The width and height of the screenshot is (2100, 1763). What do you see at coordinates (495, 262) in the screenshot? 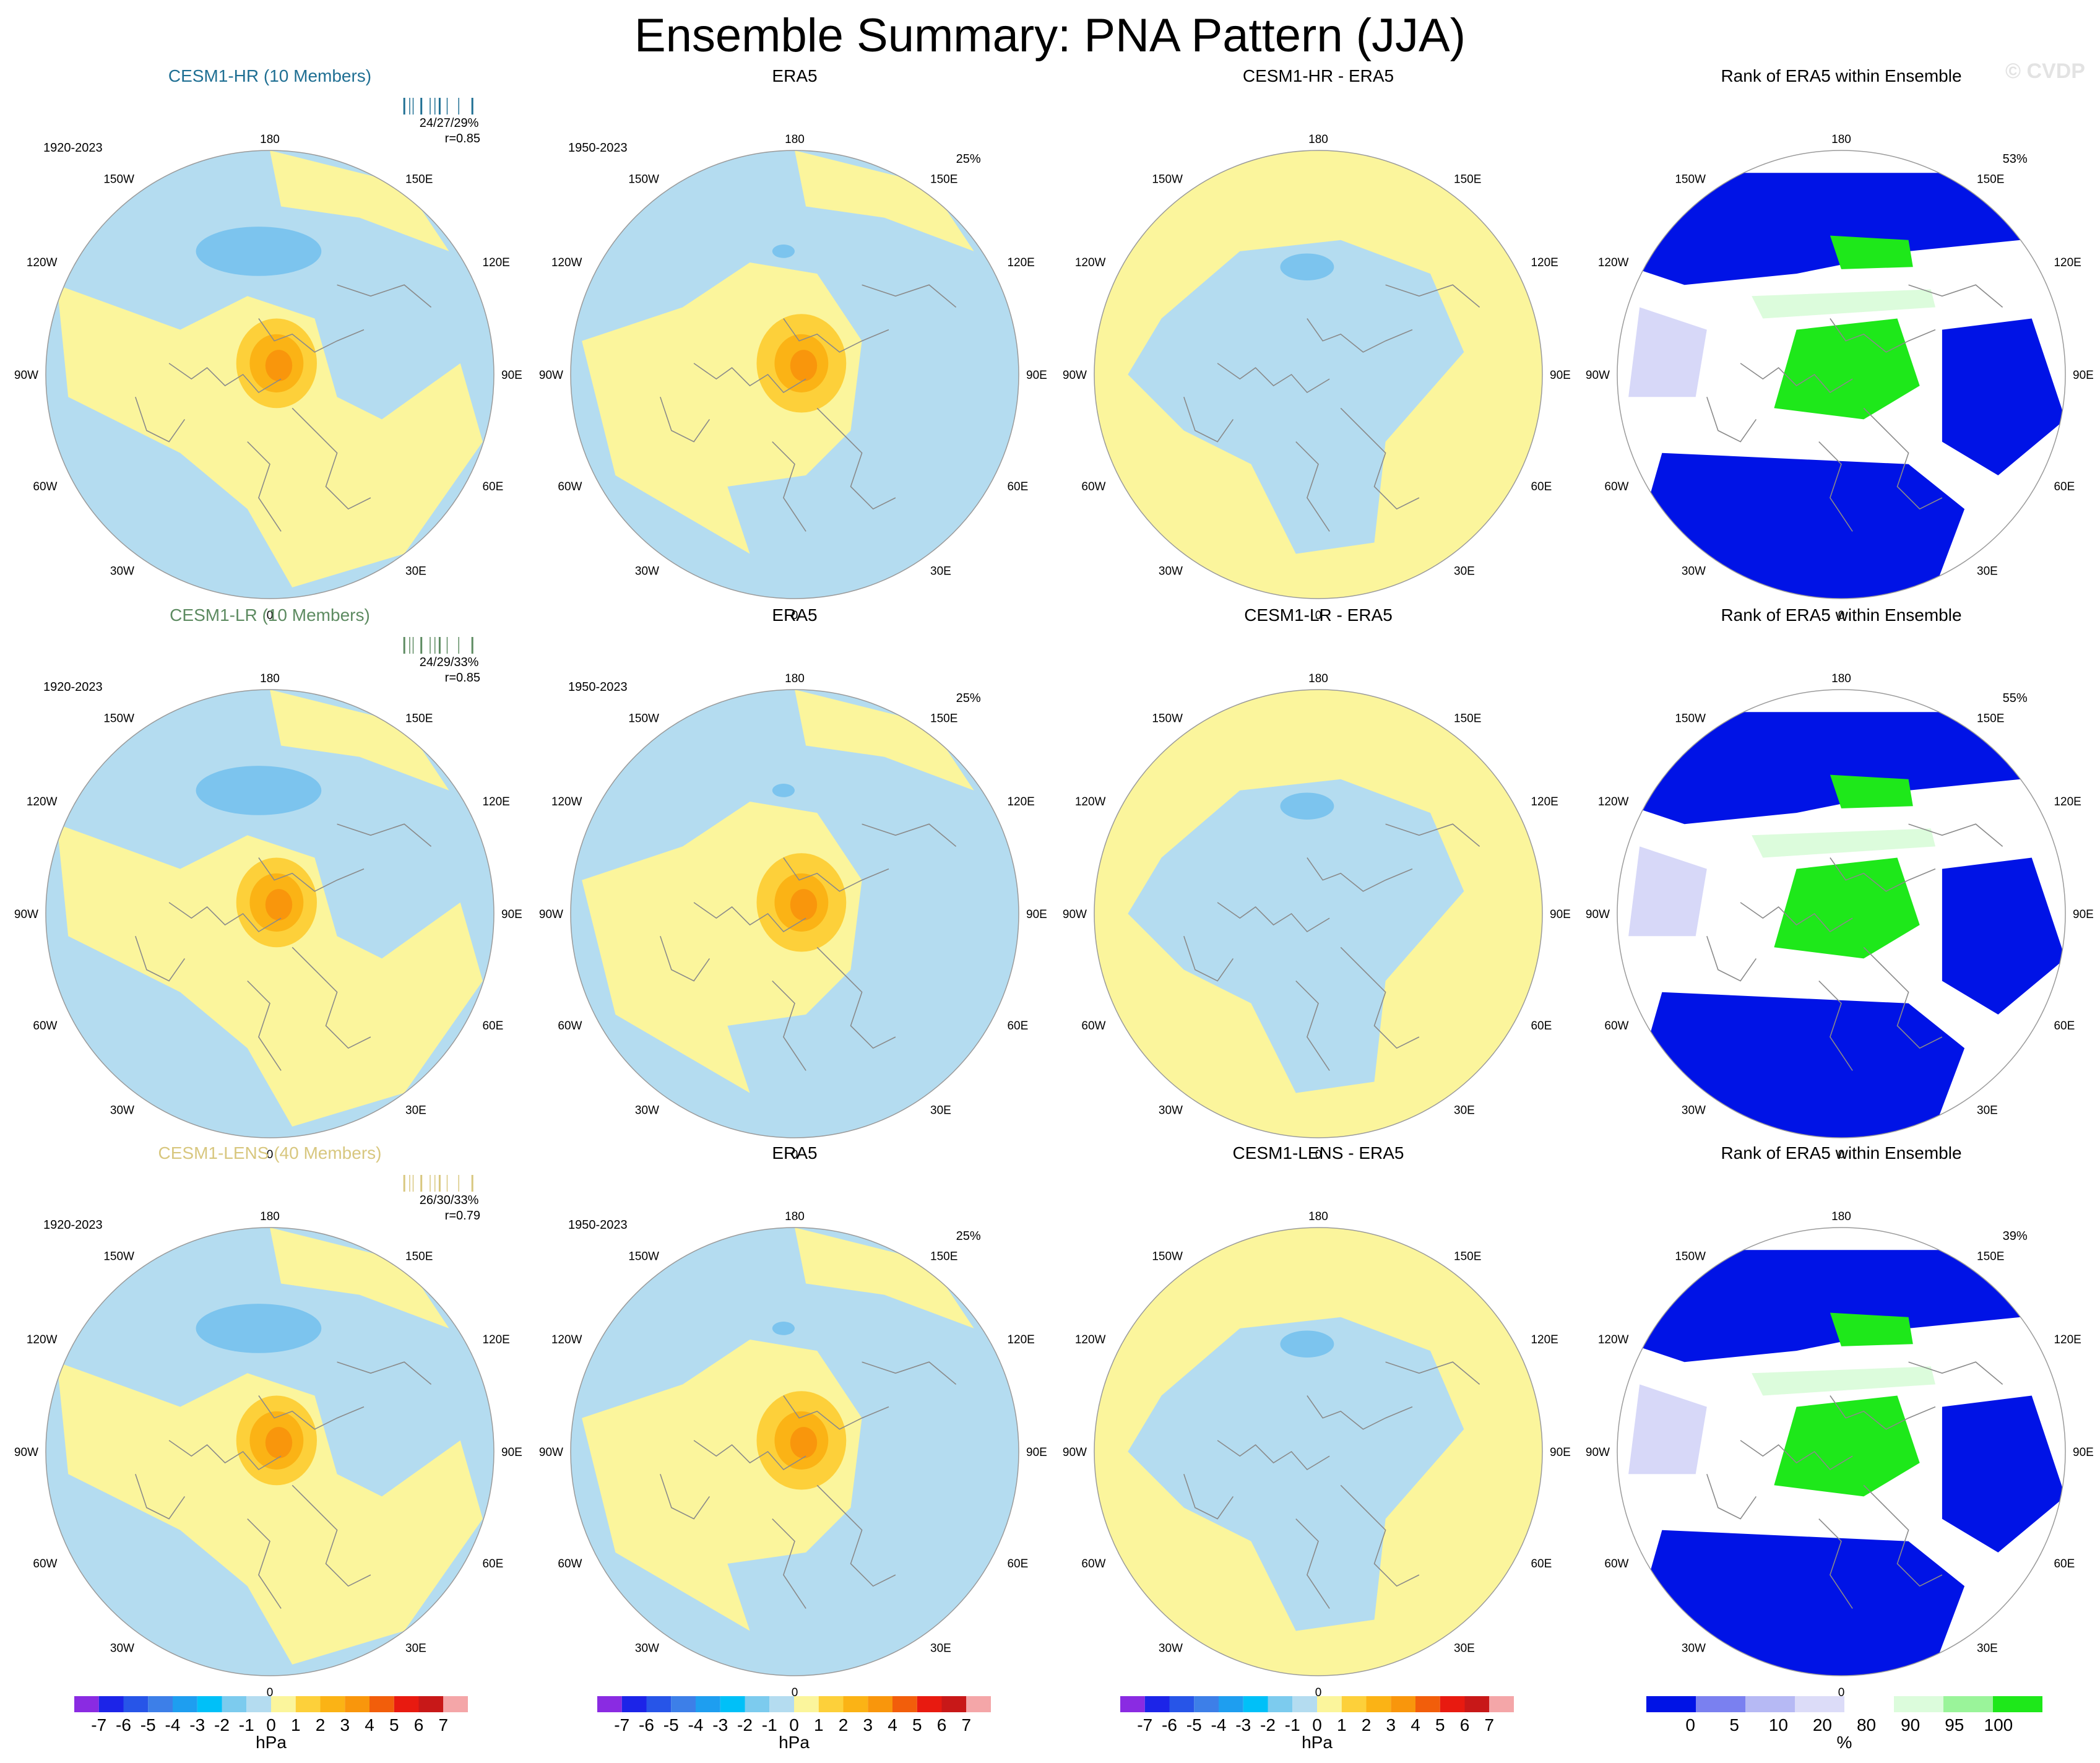
I see `lon-label-right-upper: 120E` at bounding box center [495, 262].